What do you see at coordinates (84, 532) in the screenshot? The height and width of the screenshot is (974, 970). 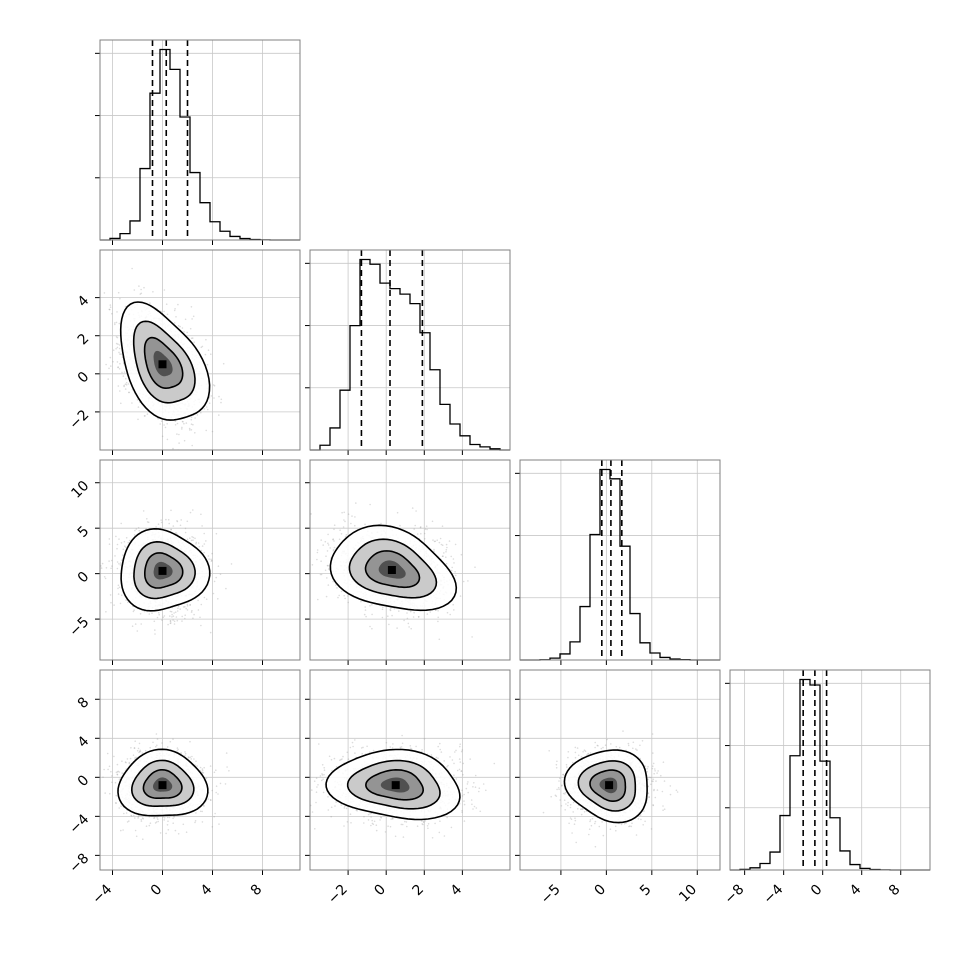 I see `y-tick-label: 5` at bounding box center [84, 532].